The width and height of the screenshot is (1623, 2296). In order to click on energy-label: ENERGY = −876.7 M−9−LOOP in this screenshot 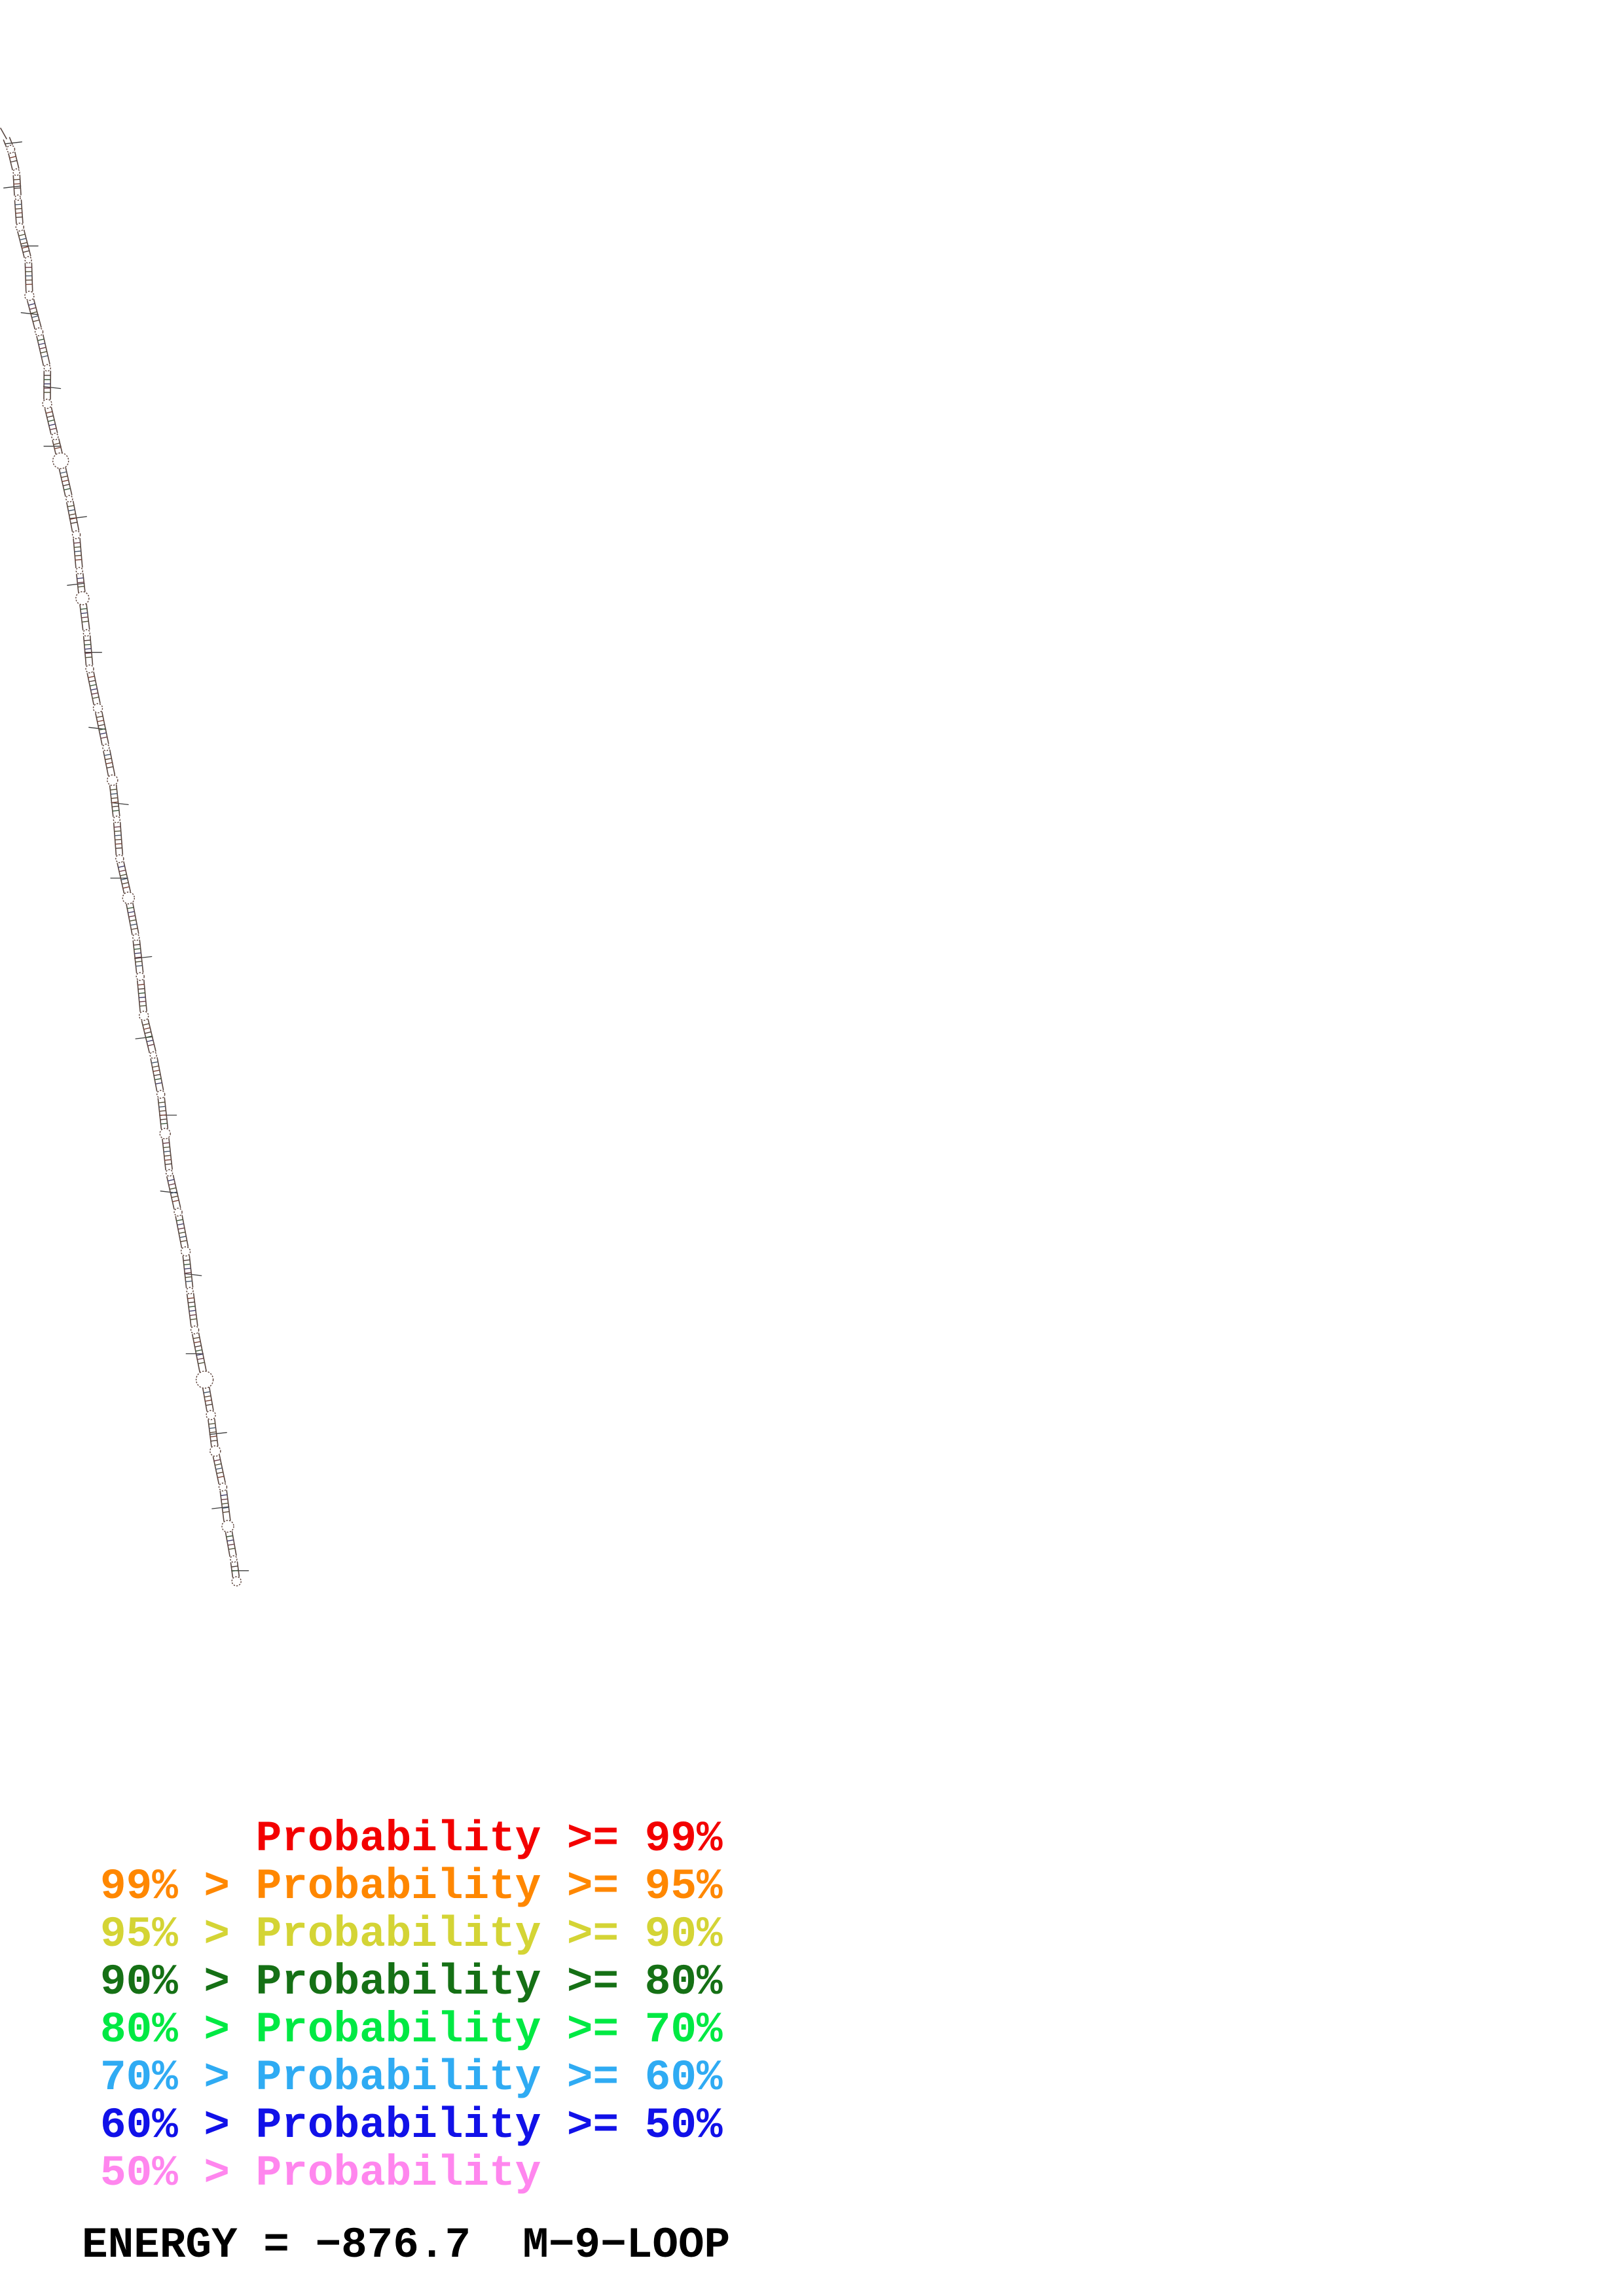, I will do `click(406, 2245)`.